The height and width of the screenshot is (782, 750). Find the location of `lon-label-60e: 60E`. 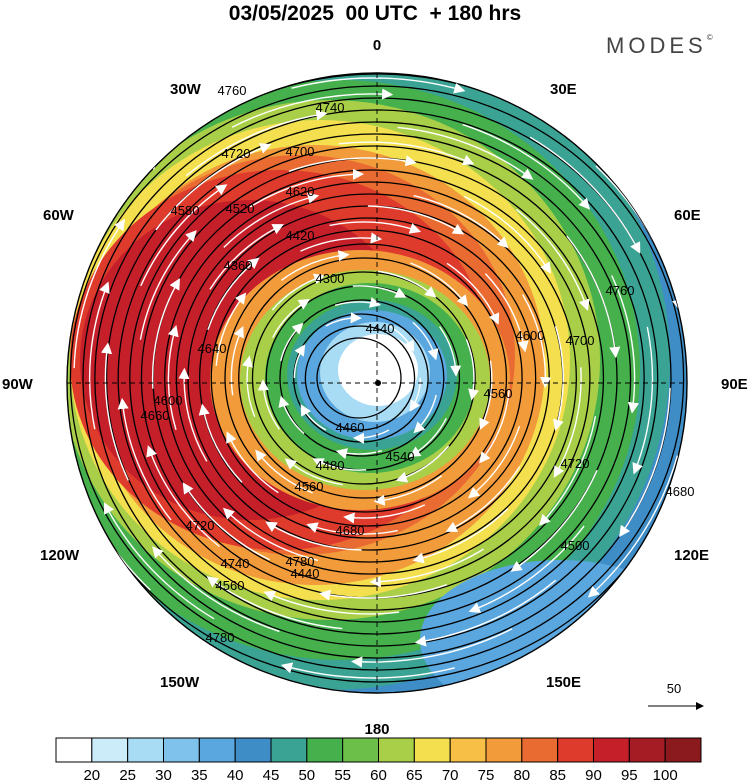

lon-label-60e: 60E is located at coordinates (687, 215).